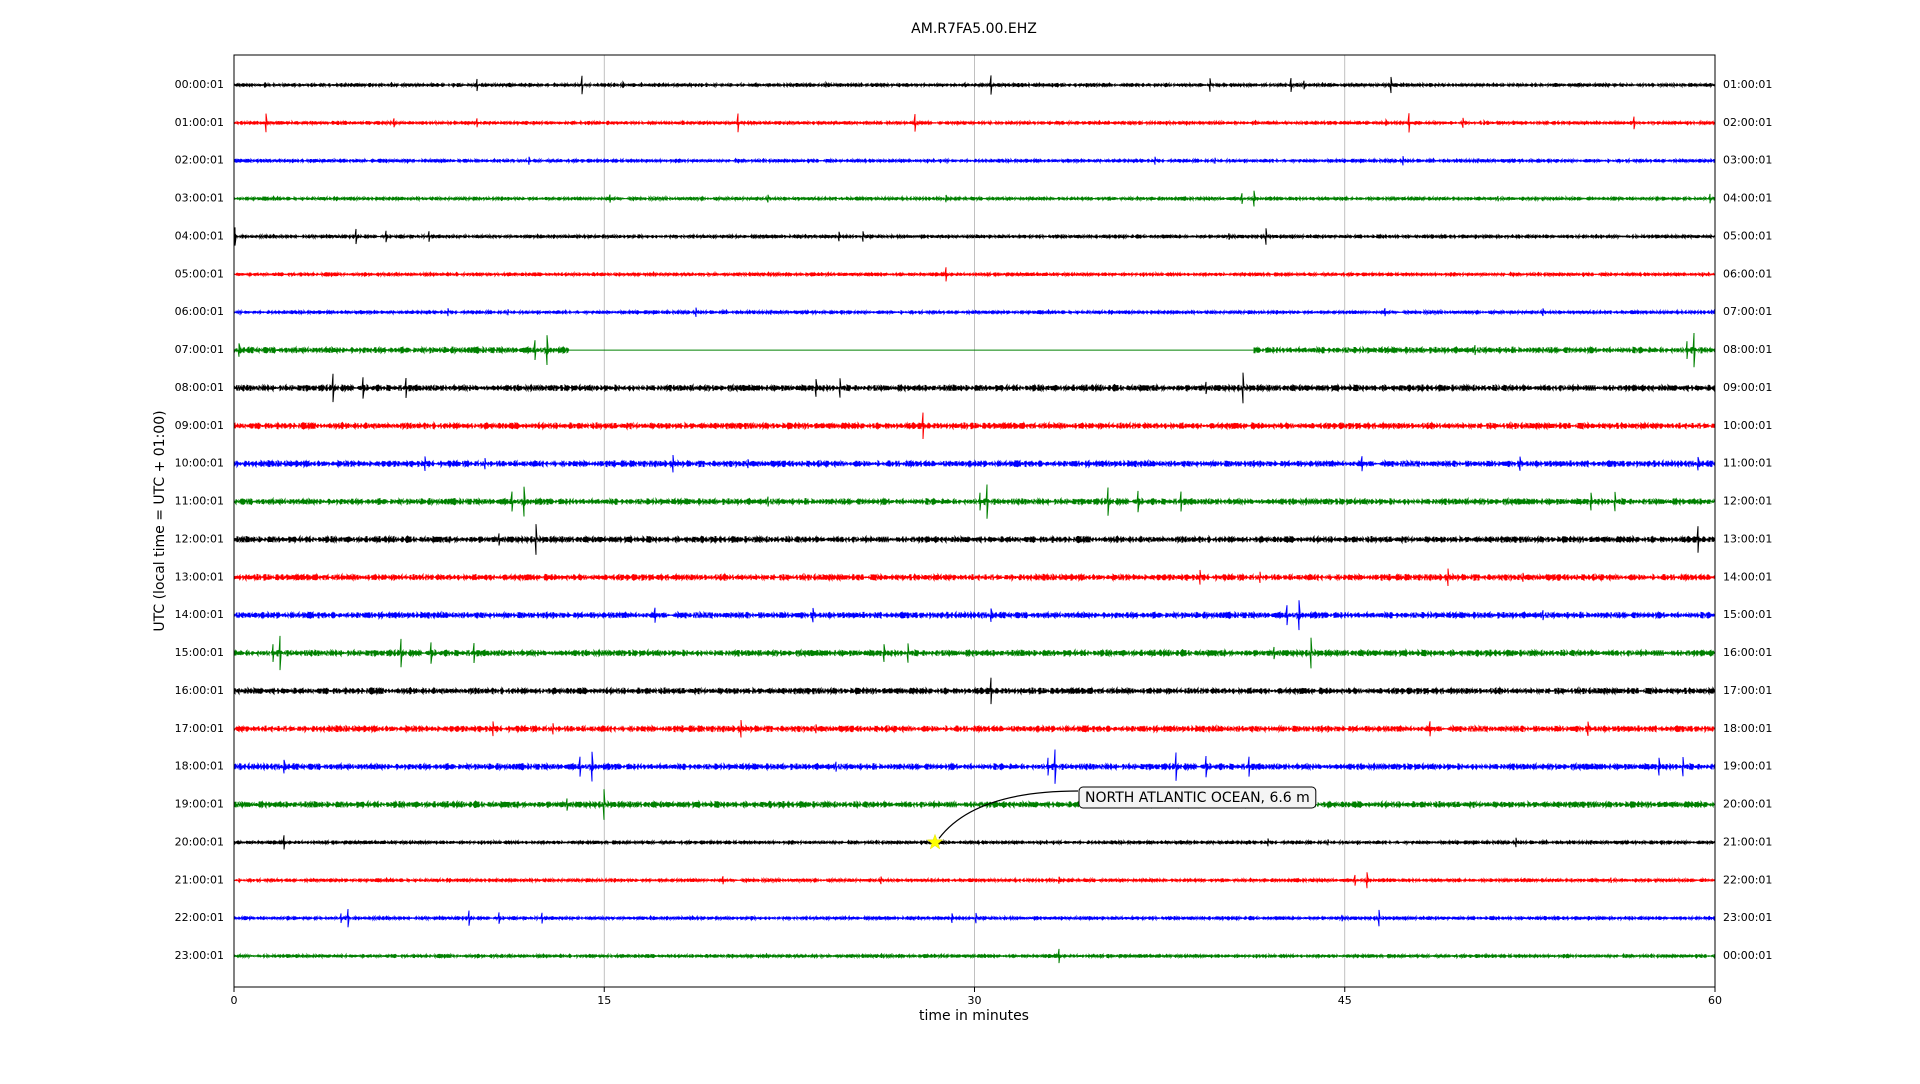  I want to click on x-tick-label: 30, so click(975, 1000).